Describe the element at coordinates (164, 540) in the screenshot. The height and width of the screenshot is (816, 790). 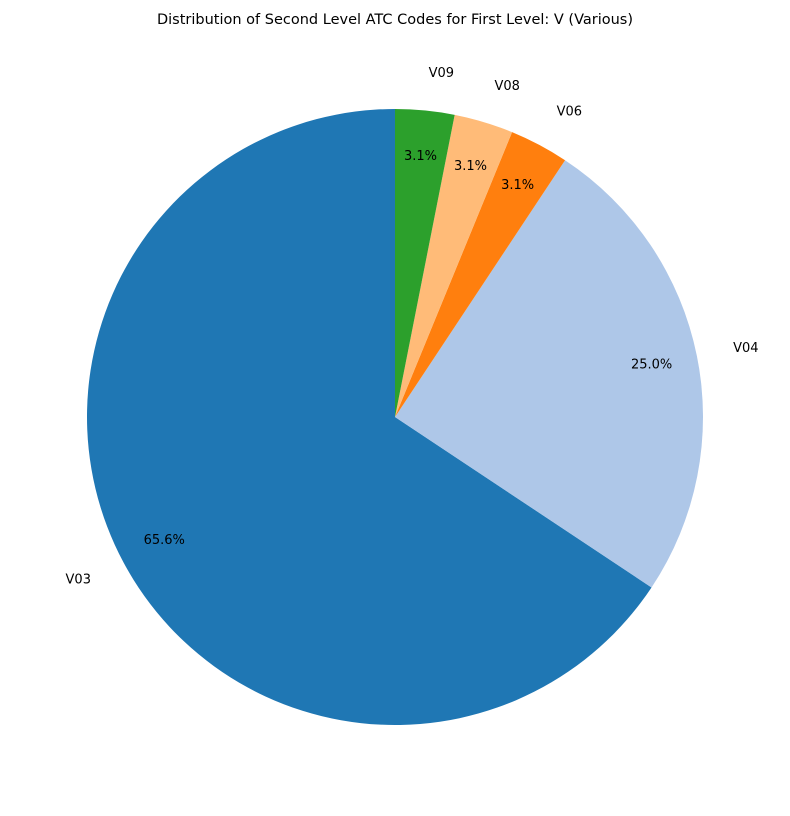
I see `slice-pct-label-v03: 65.6%` at that location.